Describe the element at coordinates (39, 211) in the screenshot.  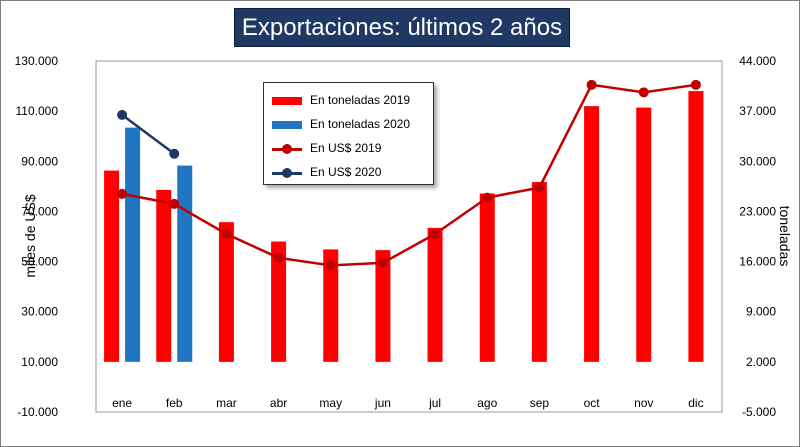
I see `y-tick-label: 70.000` at that location.